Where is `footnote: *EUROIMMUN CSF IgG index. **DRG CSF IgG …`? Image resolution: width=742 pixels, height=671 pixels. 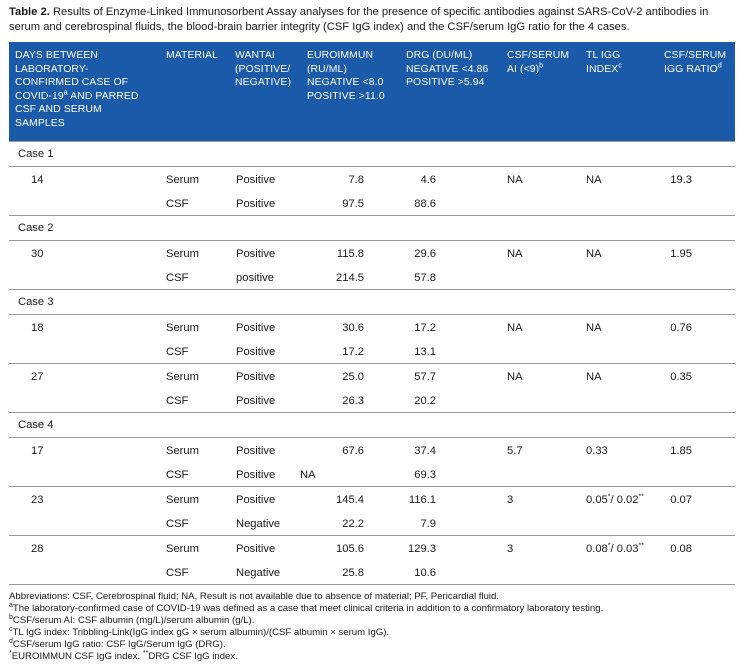 footnote: *EUROIMMUN CSF IgG index. **DRG CSF IgG … is located at coordinates (372, 656).